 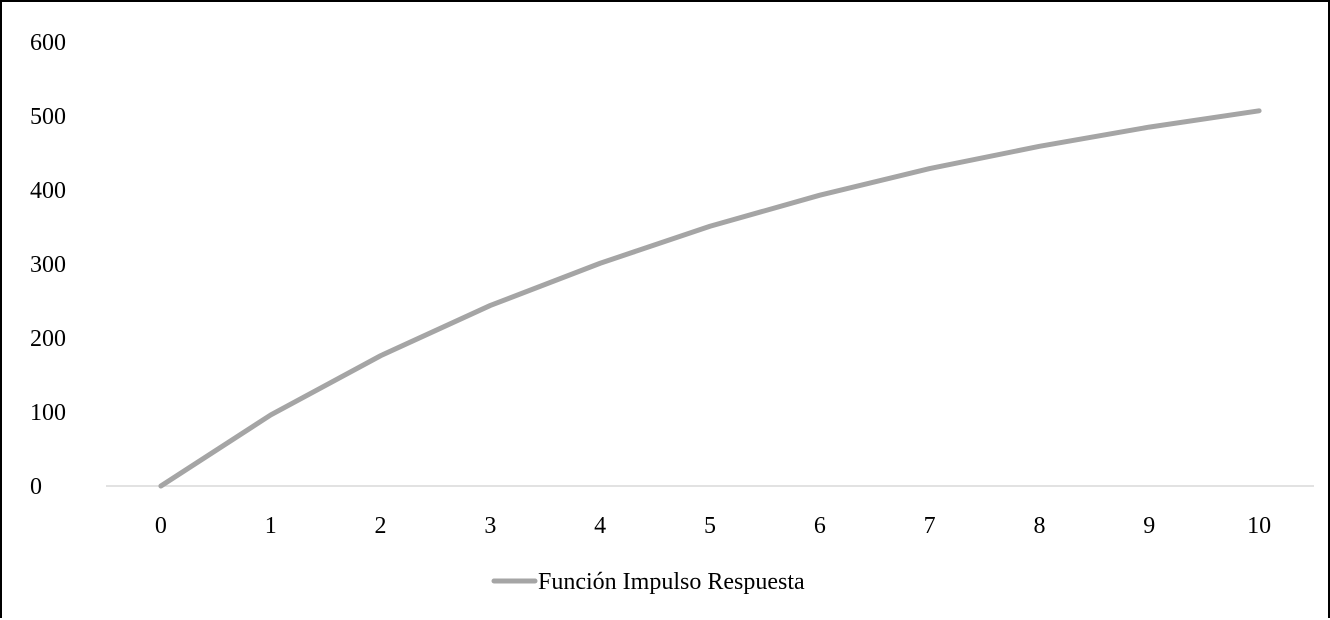 I want to click on x-axis-ticks: 0 1 2 3 4 5 6 7 8 9 10, so click(x=713, y=526).